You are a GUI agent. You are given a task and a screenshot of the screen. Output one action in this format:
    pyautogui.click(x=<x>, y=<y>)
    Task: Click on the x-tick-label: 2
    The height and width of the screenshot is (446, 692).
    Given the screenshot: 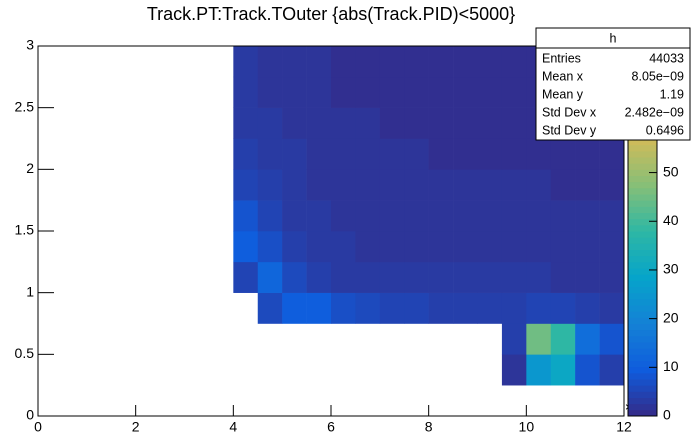 What is the action you would take?
    pyautogui.click(x=136, y=427)
    